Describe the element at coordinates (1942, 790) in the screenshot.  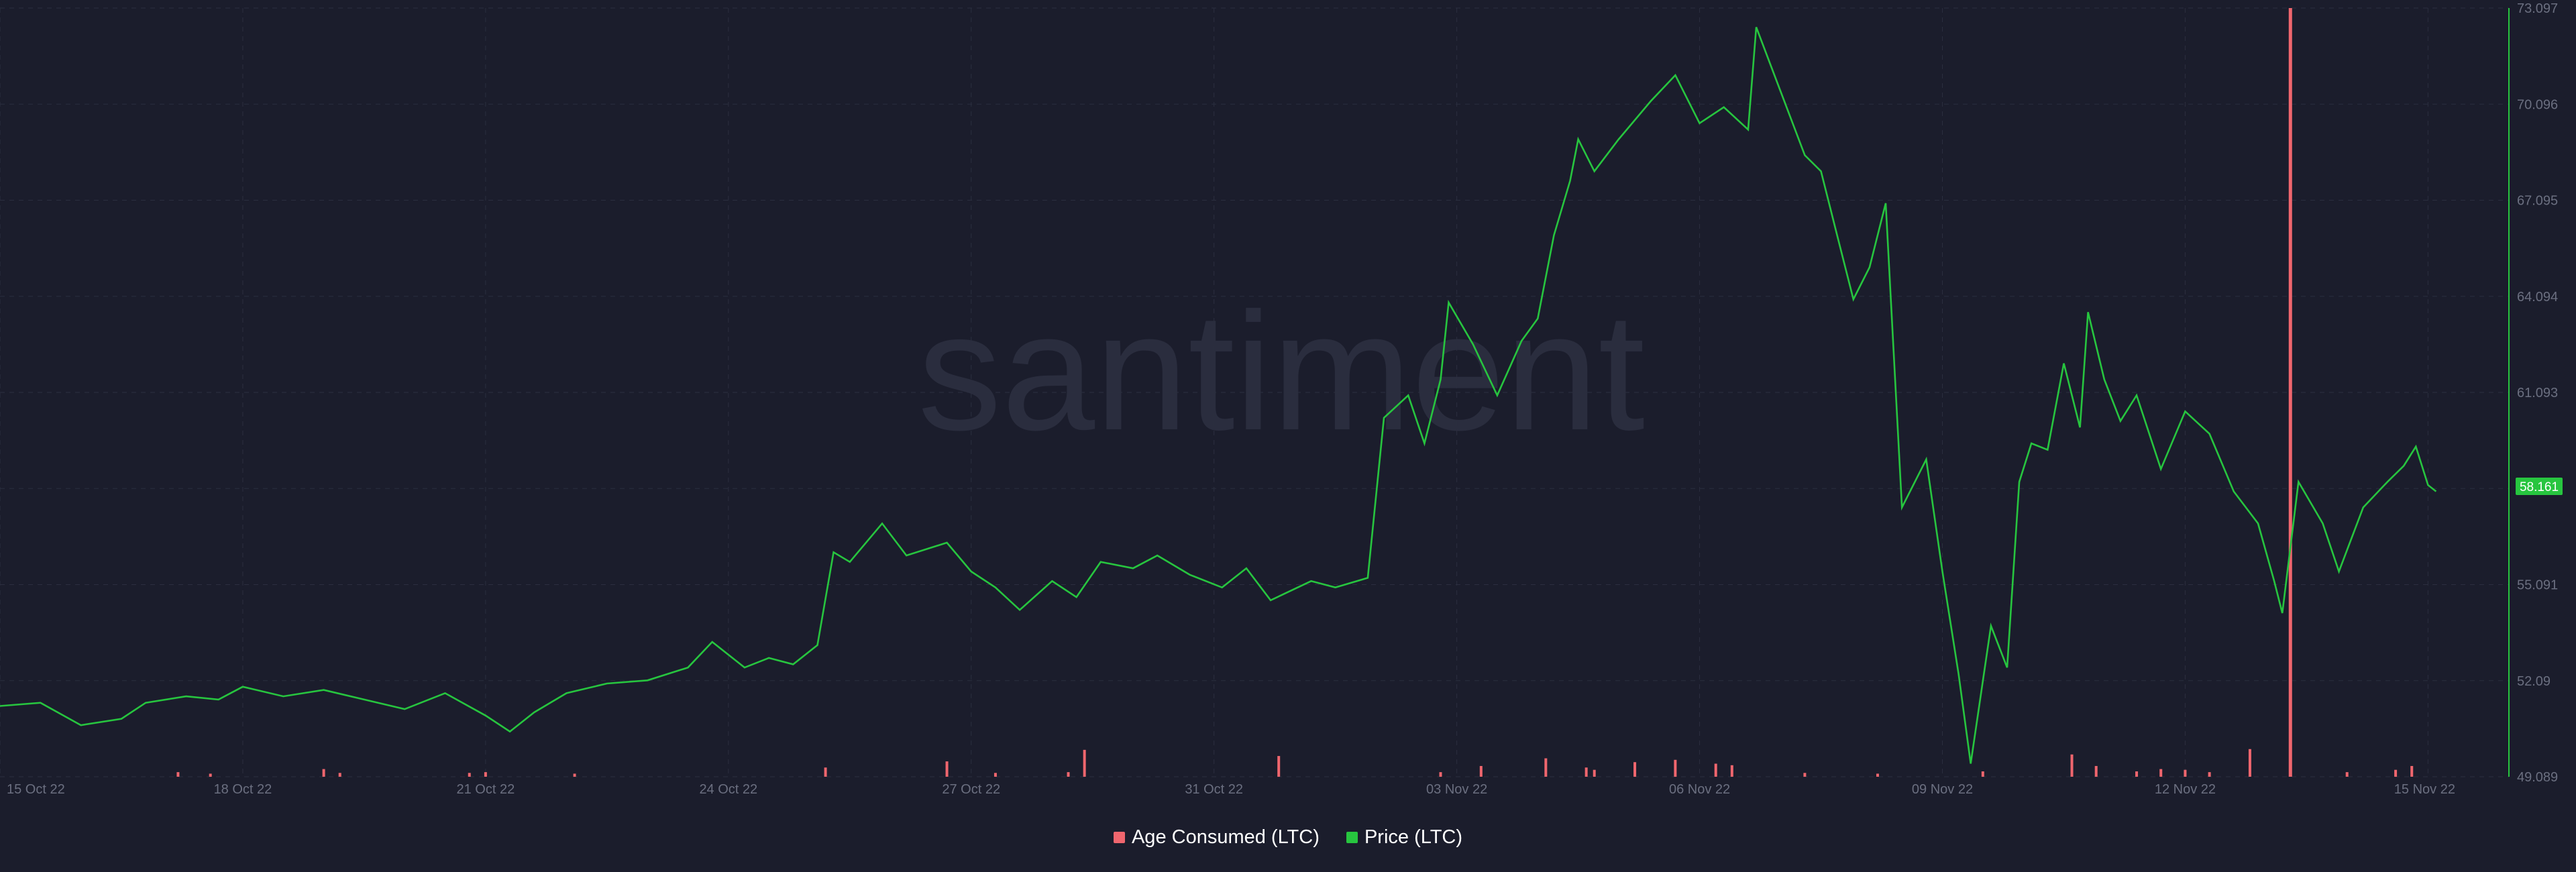
I see `x-tick-label: 09 Nov 22` at that location.